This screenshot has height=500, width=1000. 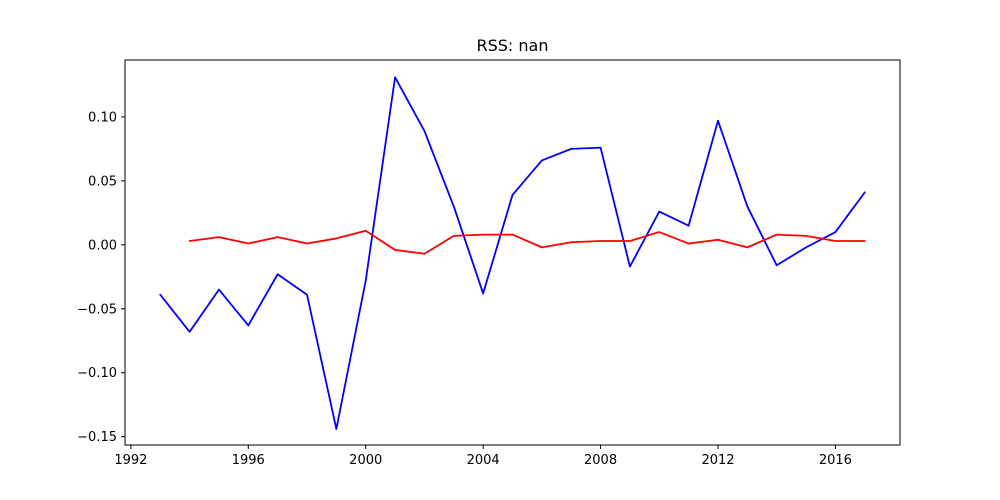 What do you see at coordinates (527, 242) in the screenshot?
I see `series-line-red` at bounding box center [527, 242].